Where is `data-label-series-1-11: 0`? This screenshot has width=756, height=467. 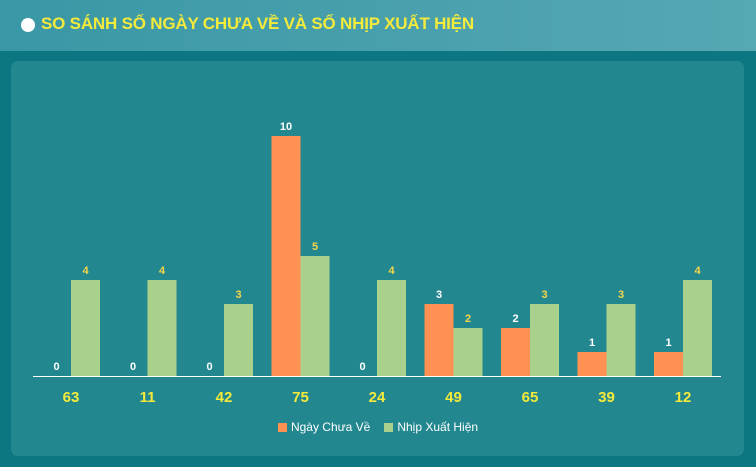
data-label-series-1-11: 0 is located at coordinates (133, 367).